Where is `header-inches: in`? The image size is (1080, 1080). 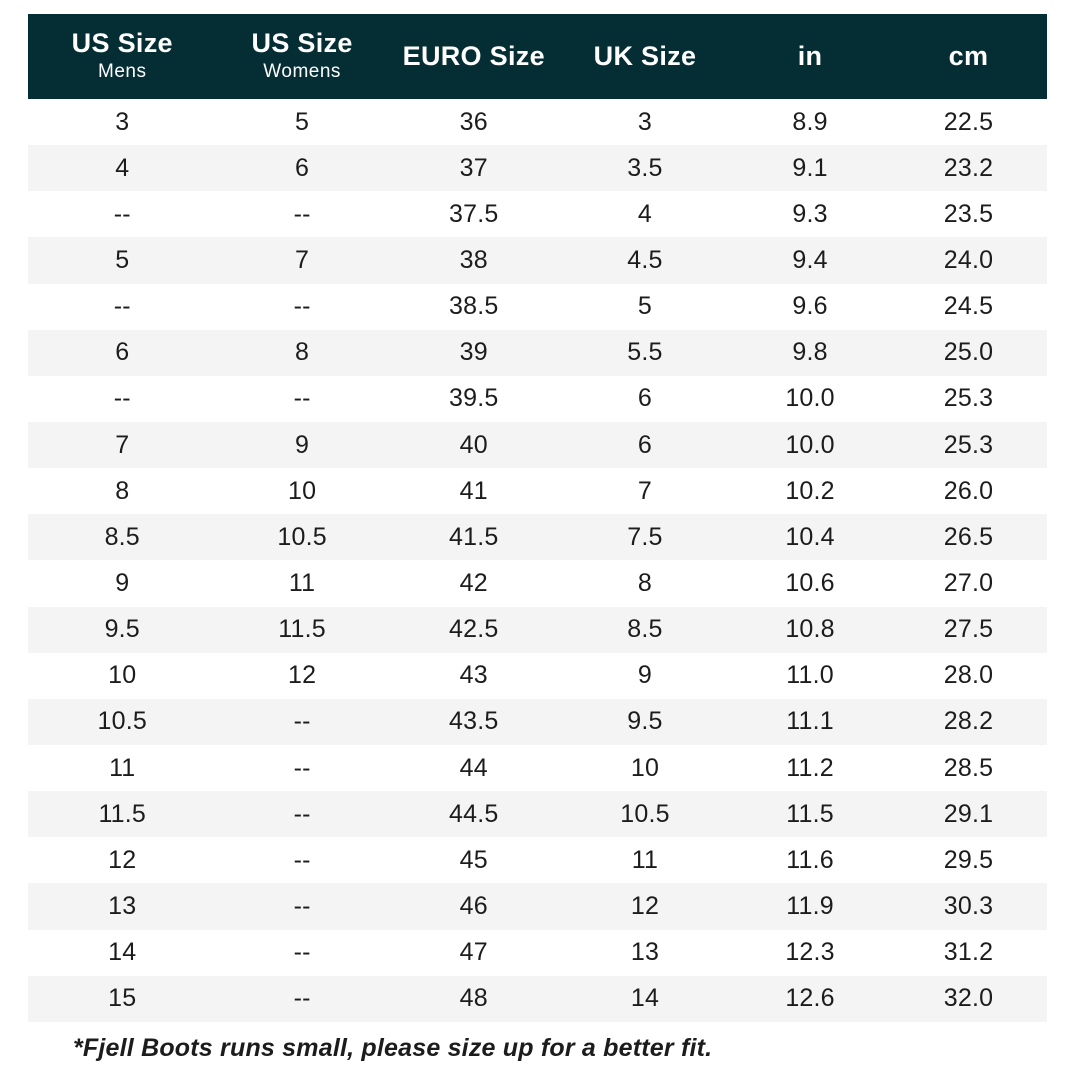 header-inches: in is located at coordinates (810, 56).